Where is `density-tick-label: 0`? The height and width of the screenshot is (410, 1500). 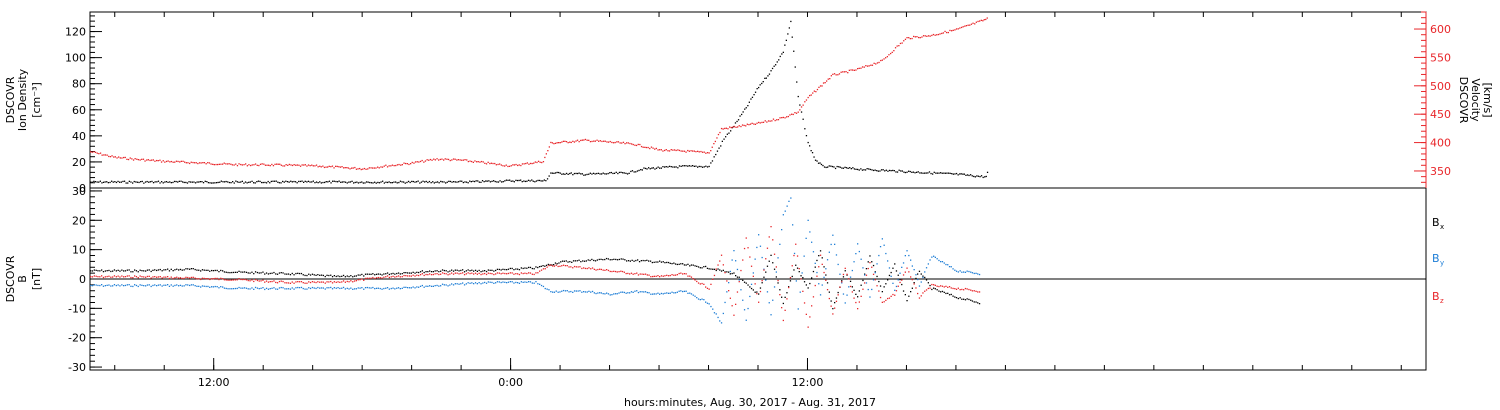
density-tick-label: 0 is located at coordinates (82, 188).